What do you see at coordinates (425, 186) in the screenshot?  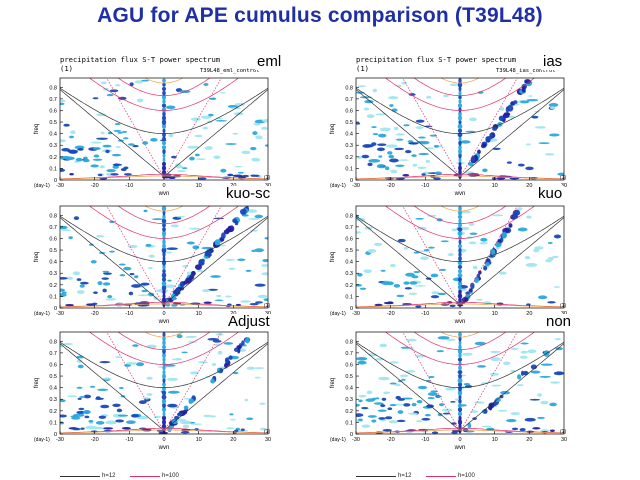 I see `x-tick-label: -10` at bounding box center [425, 186].